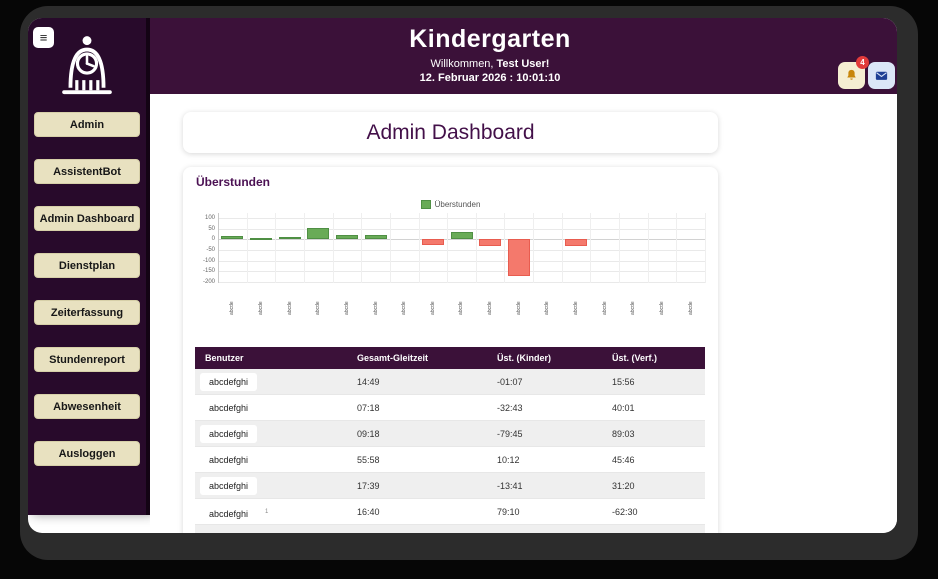 This screenshot has width=938, height=579. I want to click on sidebar: ≡ Admin AssistentBot Admin, so click(89, 266).